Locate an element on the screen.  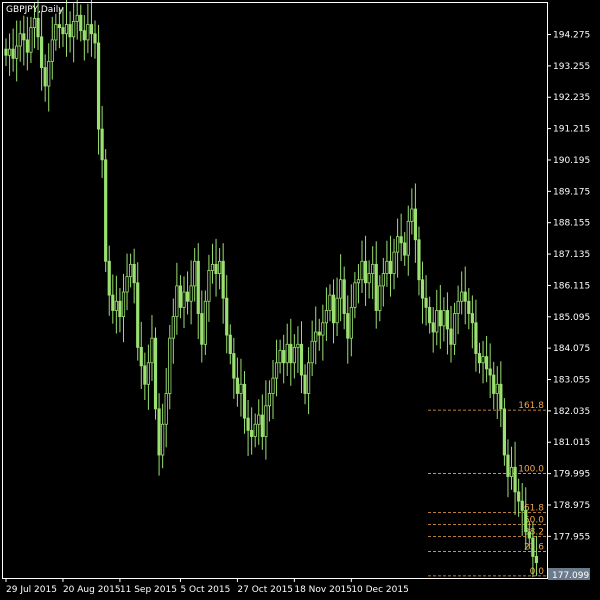
price-tick-label: 191.215 is located at coordinates (571, 130).